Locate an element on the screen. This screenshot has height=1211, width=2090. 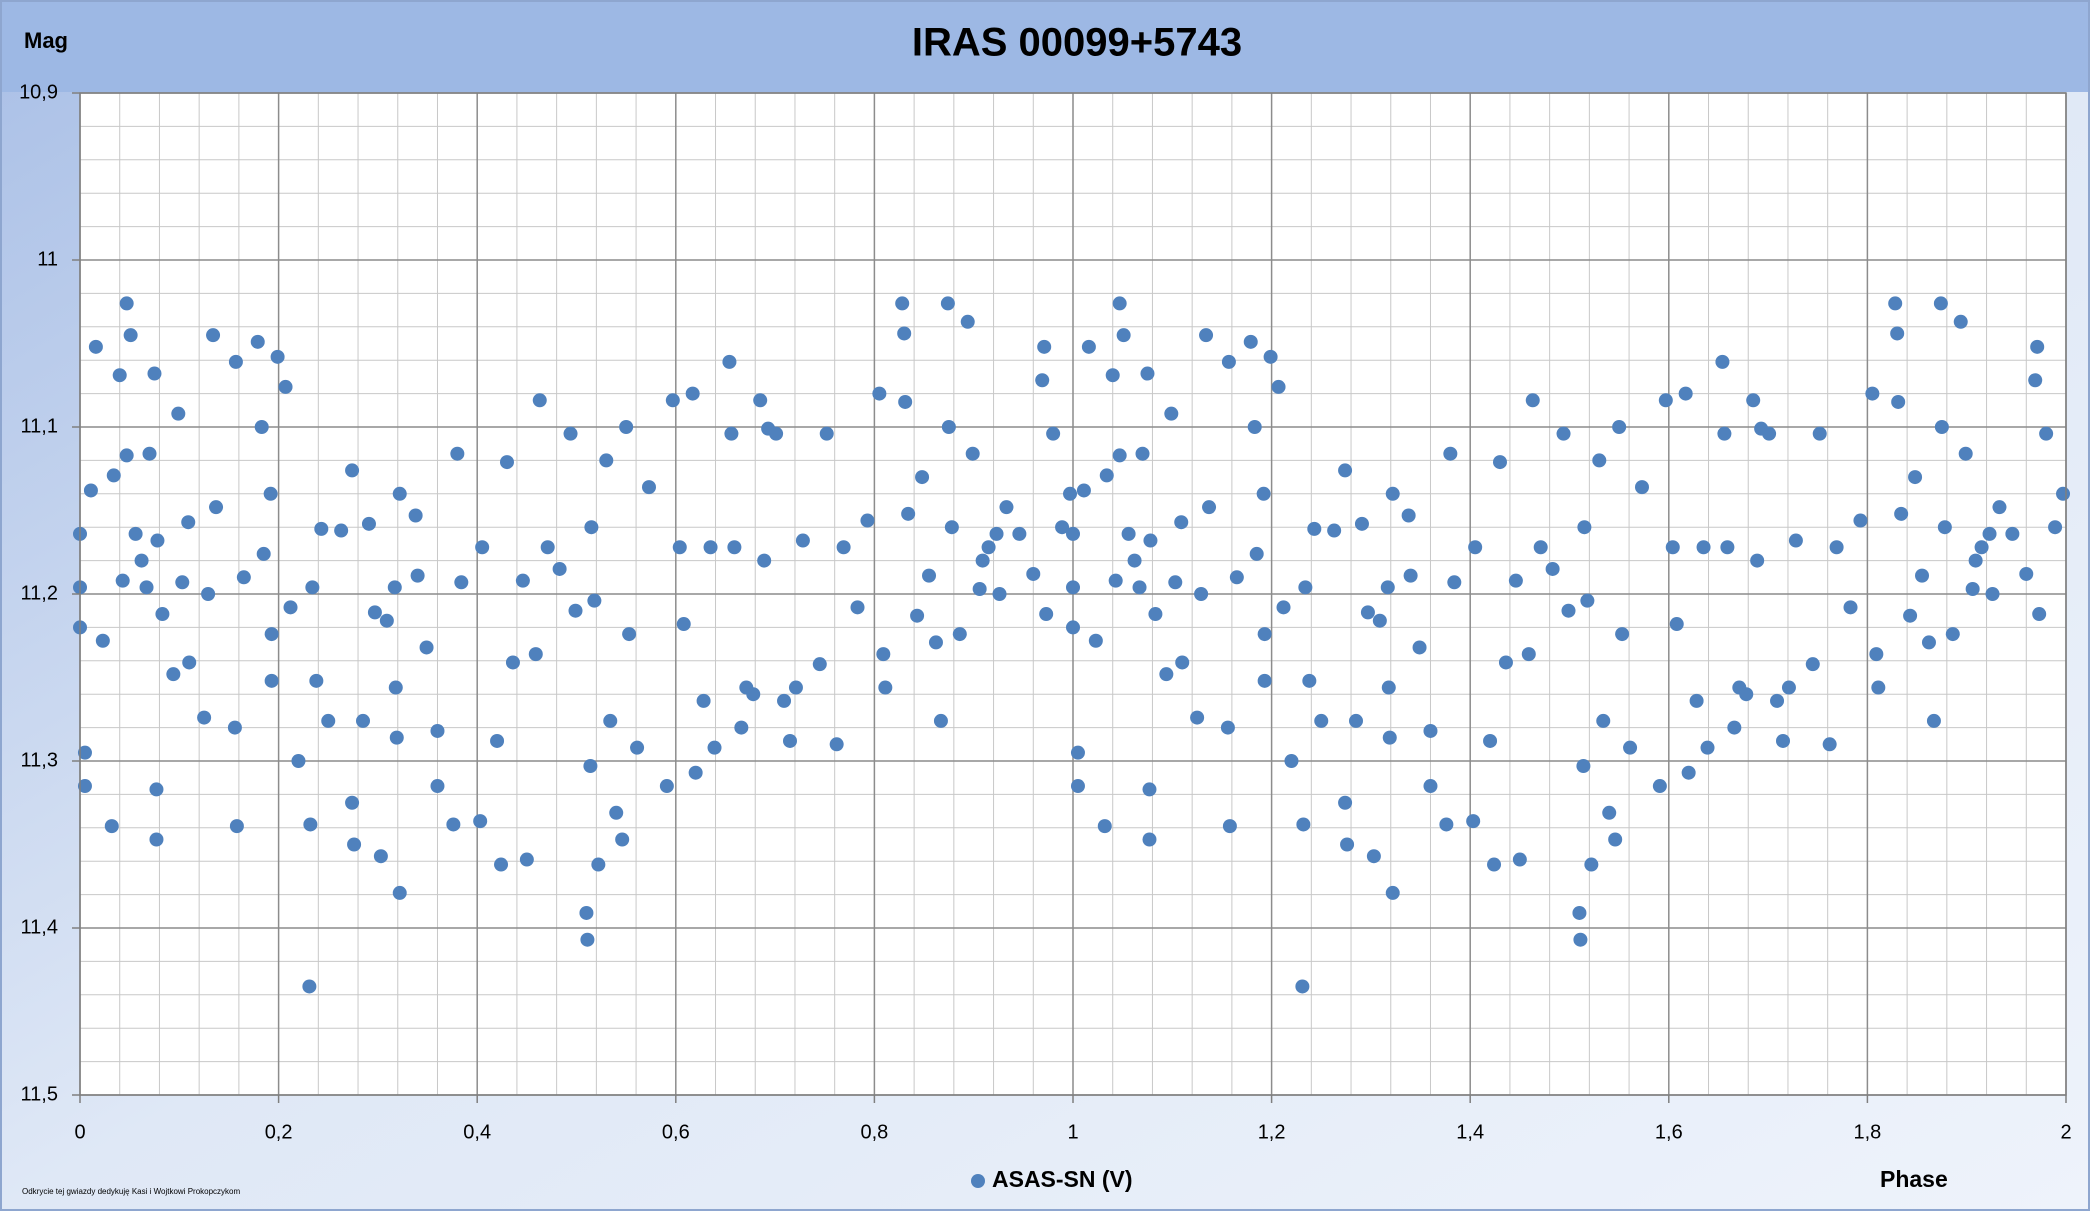
x-tick-label: 0,8 is located at coordinates (874, 1132).